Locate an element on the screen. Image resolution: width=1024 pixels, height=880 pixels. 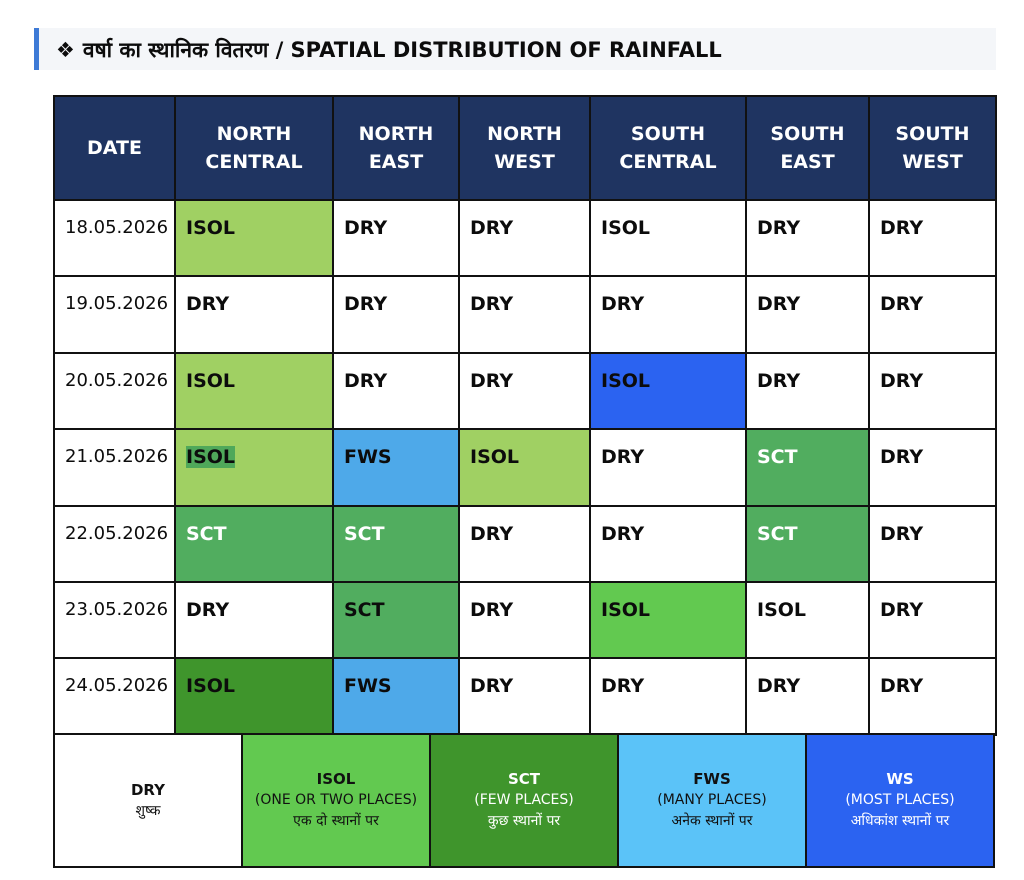
legend-english: (FEW PLACES) is located at coordinates (524, 800).